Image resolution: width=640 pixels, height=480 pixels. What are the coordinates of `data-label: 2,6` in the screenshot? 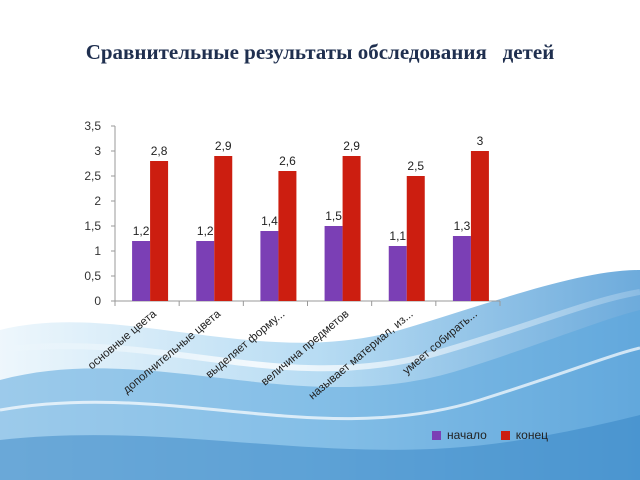 It's located at (287, 161).